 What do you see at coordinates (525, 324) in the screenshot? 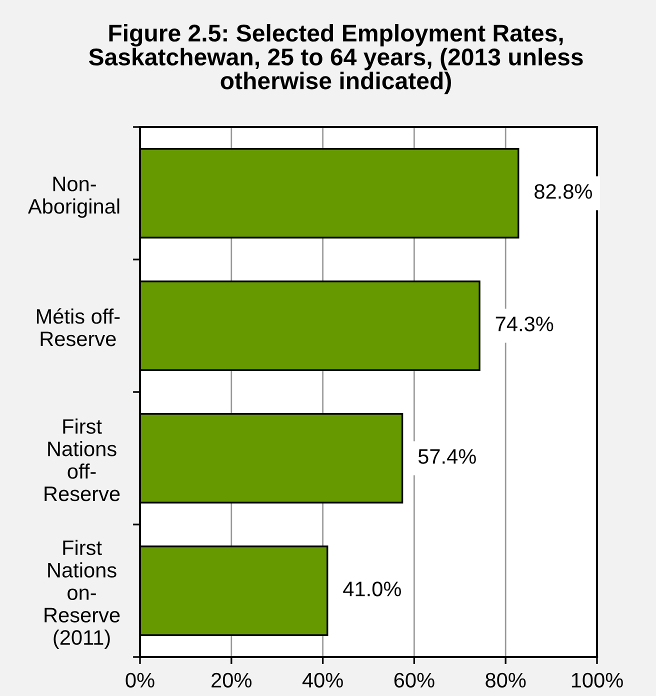
I see `data-label: 74.3%` at bounding box center [525, 324].